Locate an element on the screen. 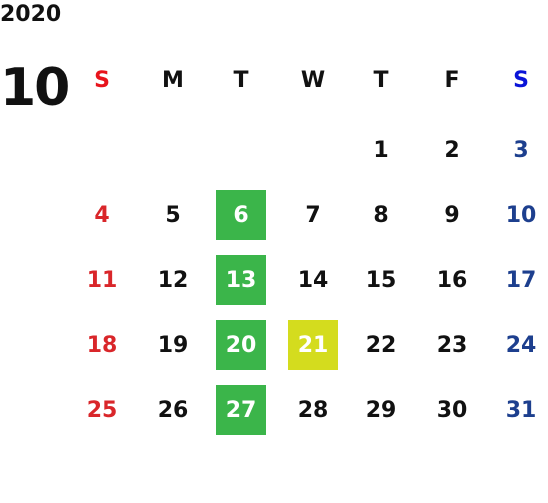 The height and width of the screenshot is (503, 548). weekday-header: M is located at coordinates (173, 80).